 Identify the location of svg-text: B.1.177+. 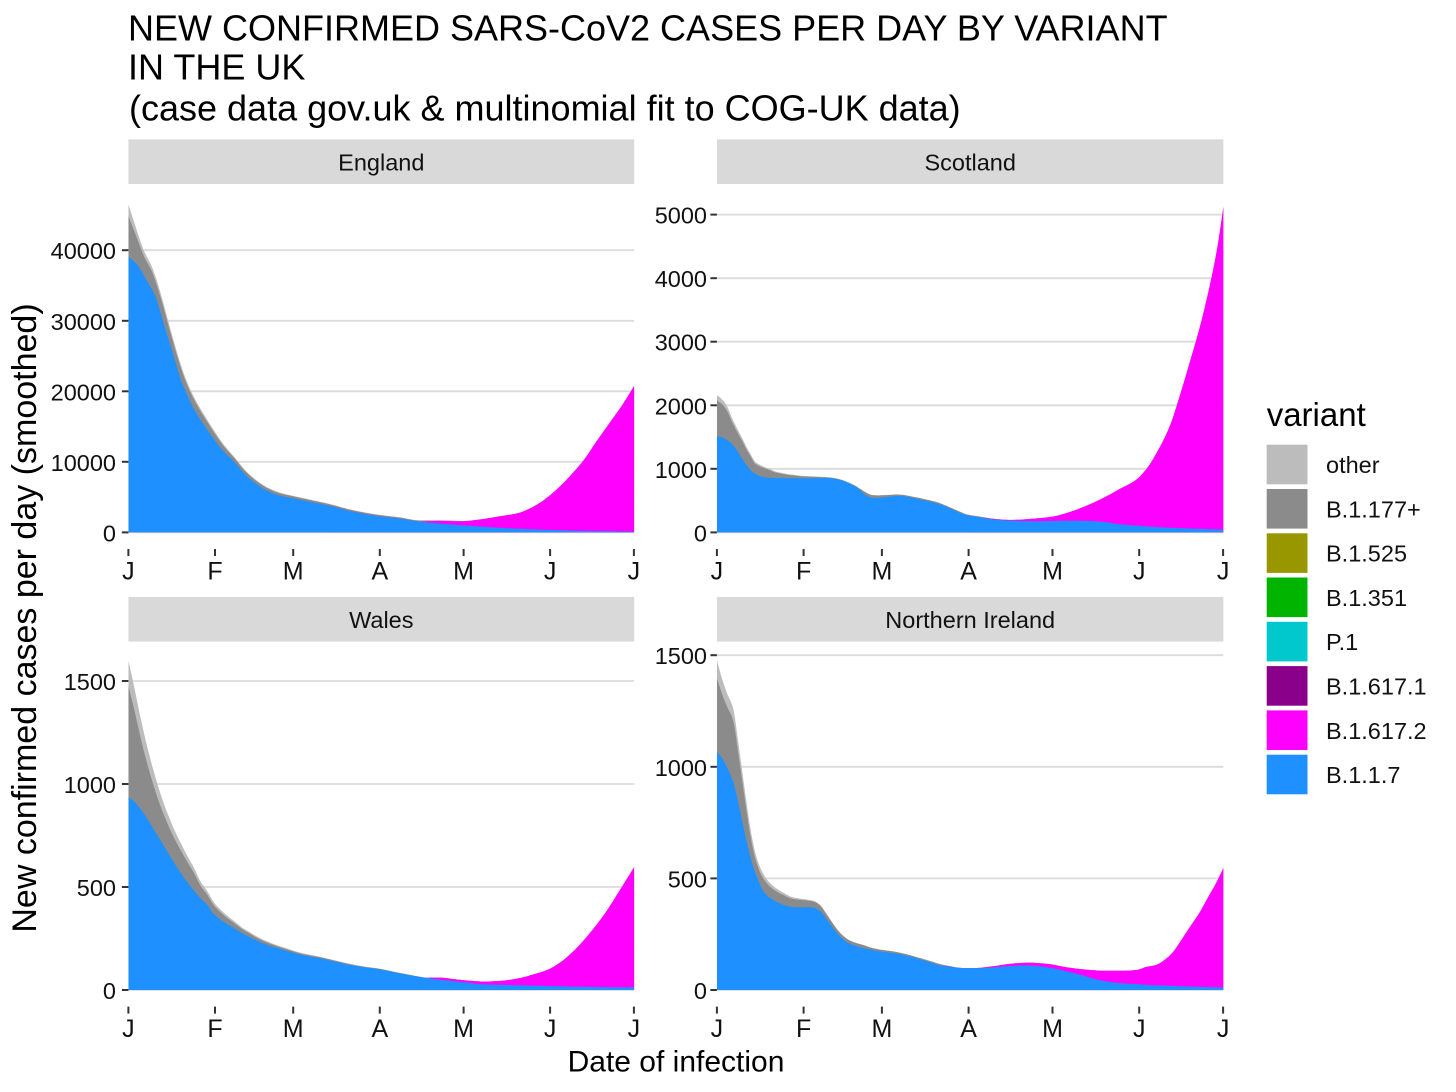
(1373, 509).